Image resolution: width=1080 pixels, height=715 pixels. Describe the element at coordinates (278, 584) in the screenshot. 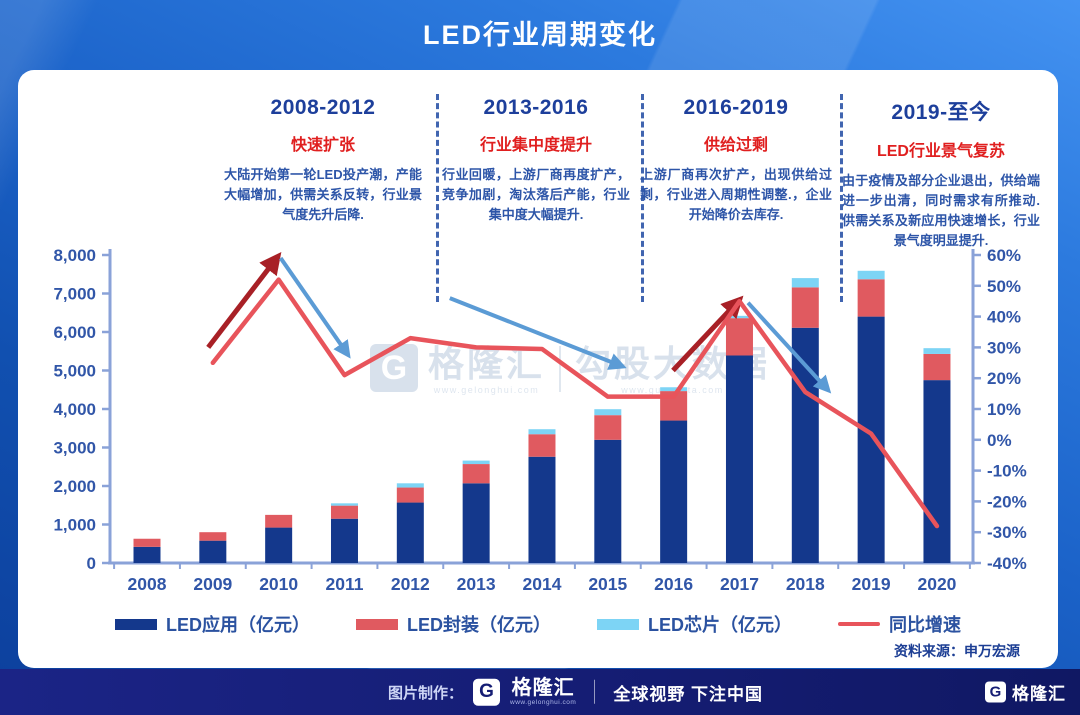

I see `x-axis-category-label: 2010` at that location.